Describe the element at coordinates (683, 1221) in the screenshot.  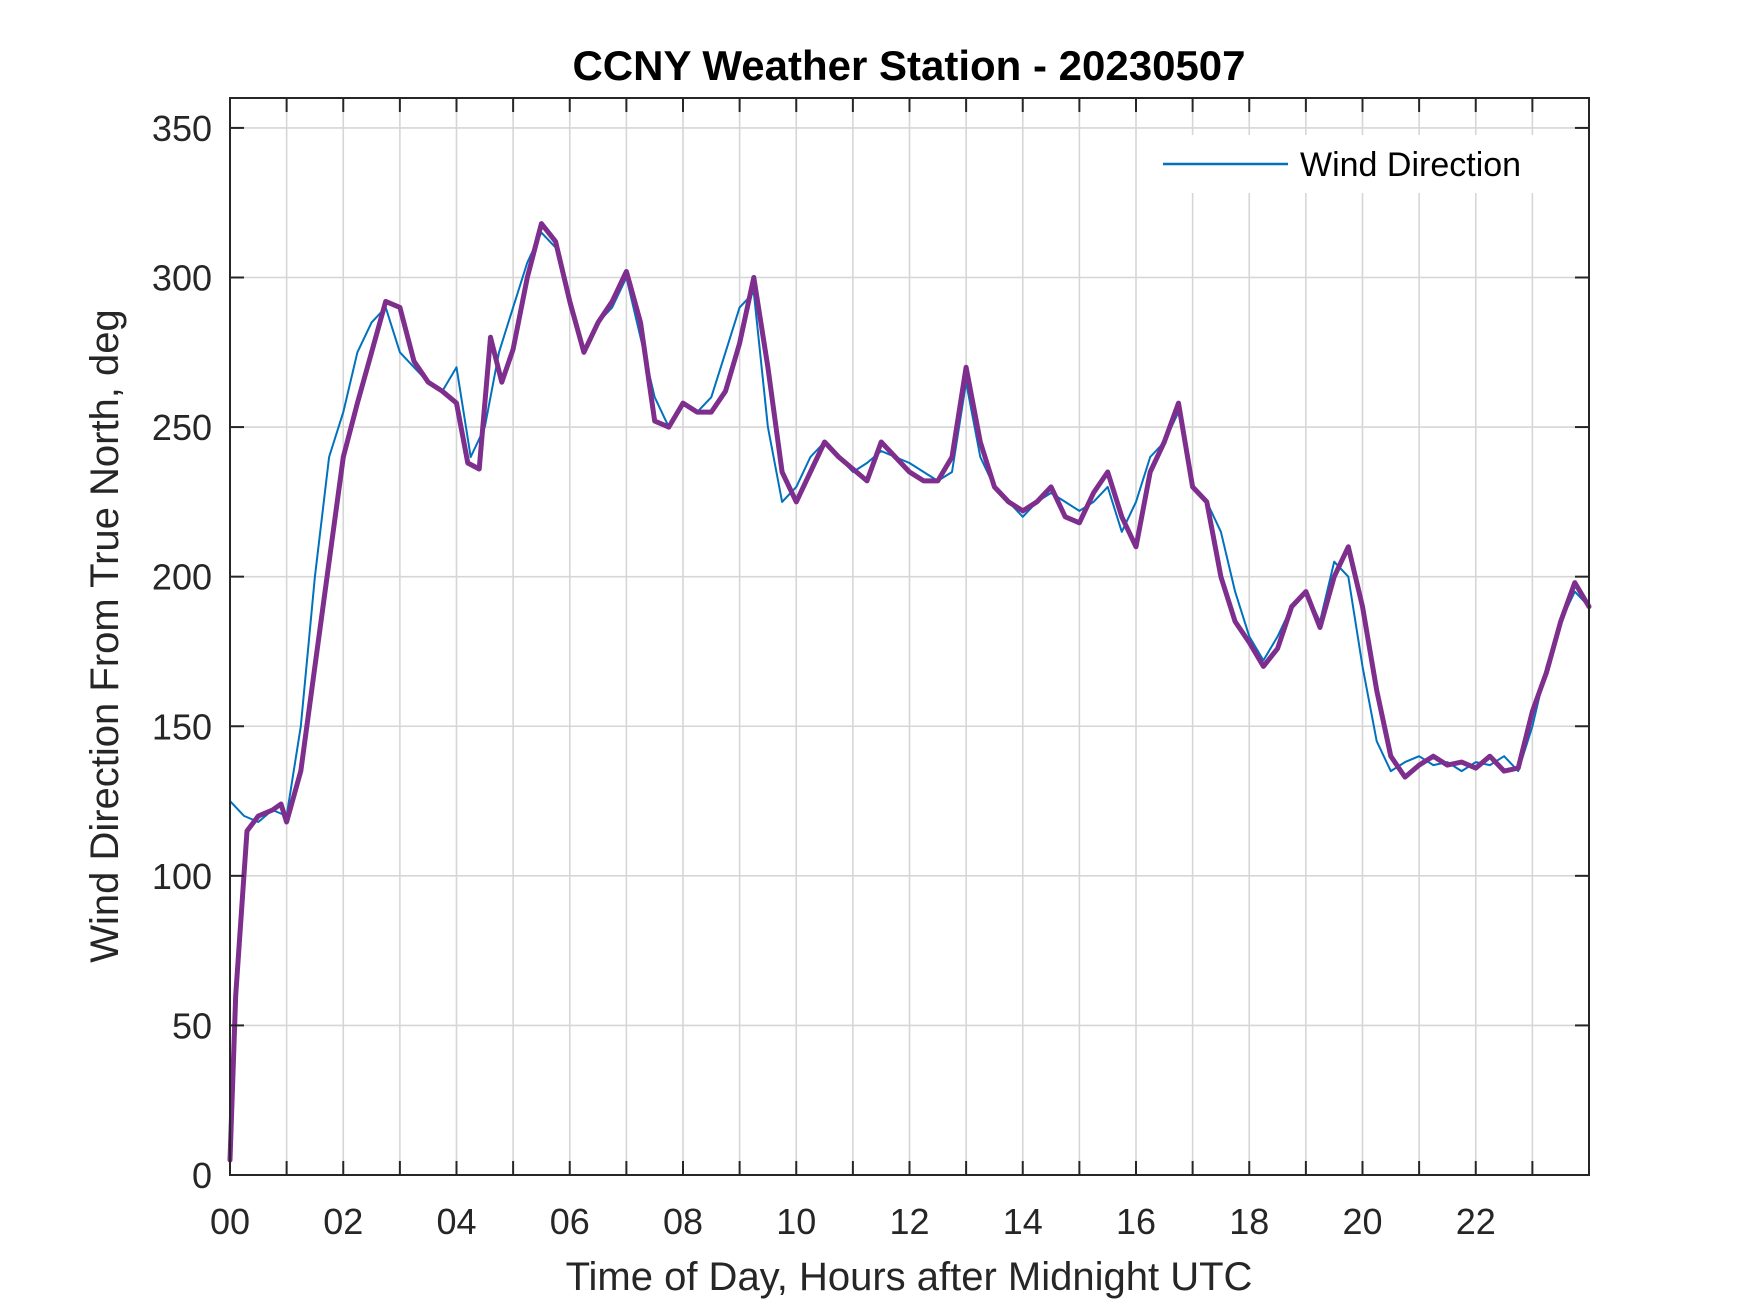
I see `x-tick-label: 08` at that location.